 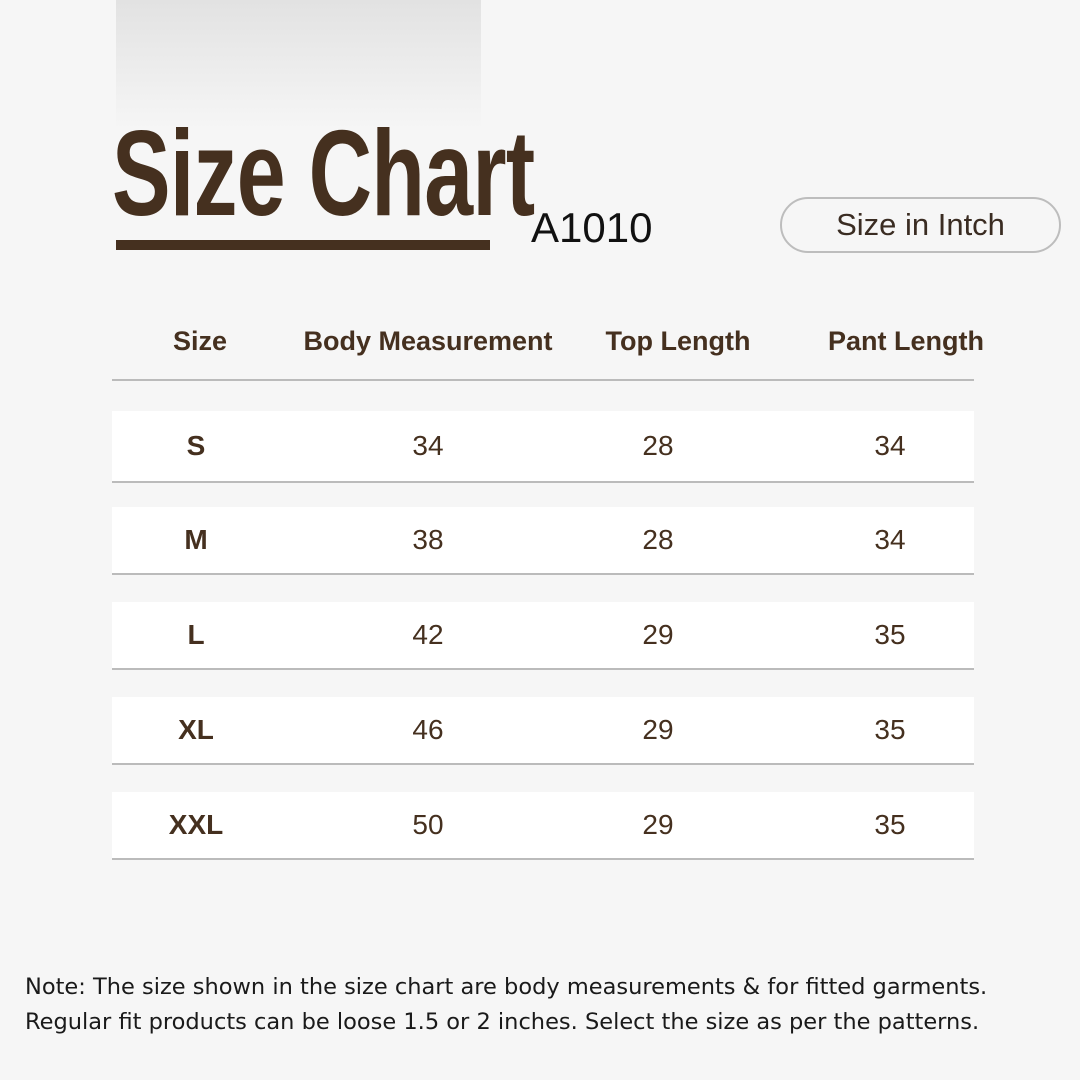 What do you see at coordinates (428, 824) in the screenshot?
I see `body-measurement-cell: 50` at bounding box center [428, 824].